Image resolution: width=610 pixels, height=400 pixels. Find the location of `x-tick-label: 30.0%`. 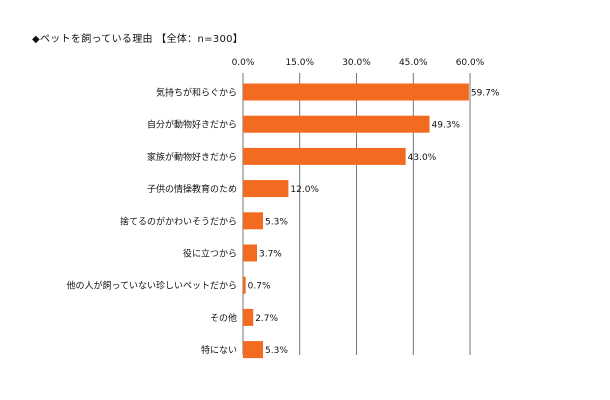

x-tick-label: 30.0% is located at coordinates (356, 63).